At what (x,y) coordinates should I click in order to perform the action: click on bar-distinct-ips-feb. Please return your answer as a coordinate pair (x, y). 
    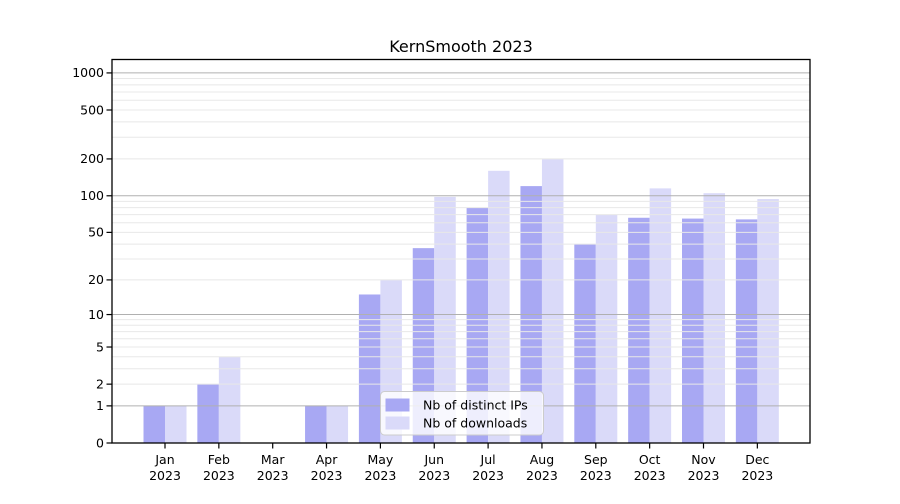
    Looking at the image, I should click on (208, 413).